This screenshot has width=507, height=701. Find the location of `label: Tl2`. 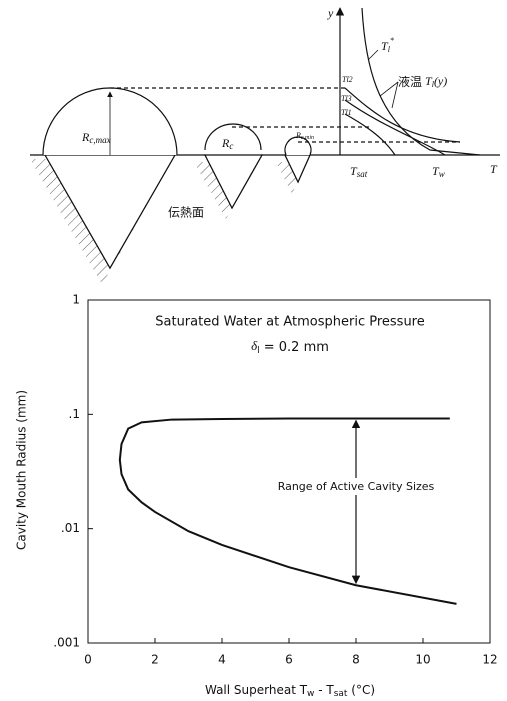

label: Tl2 is located at coordinates (347, 79).